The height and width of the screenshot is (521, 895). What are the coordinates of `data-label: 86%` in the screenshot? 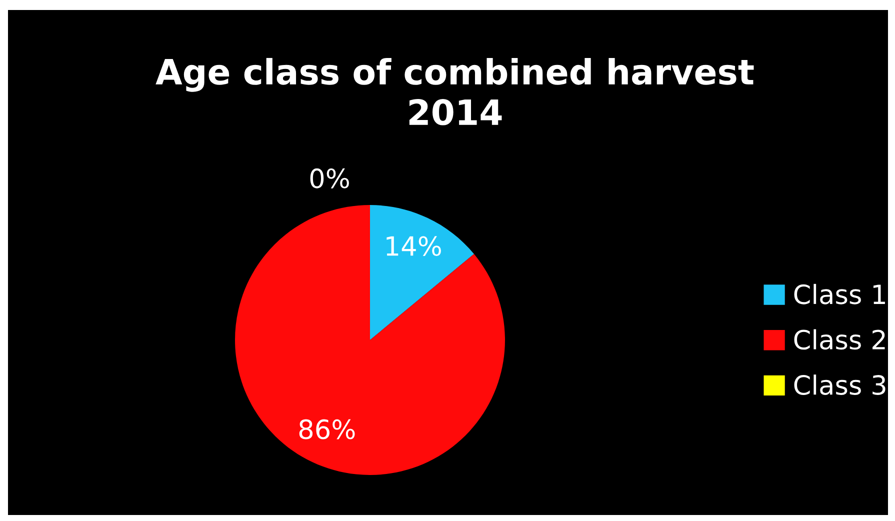 It's located at (327, 429).